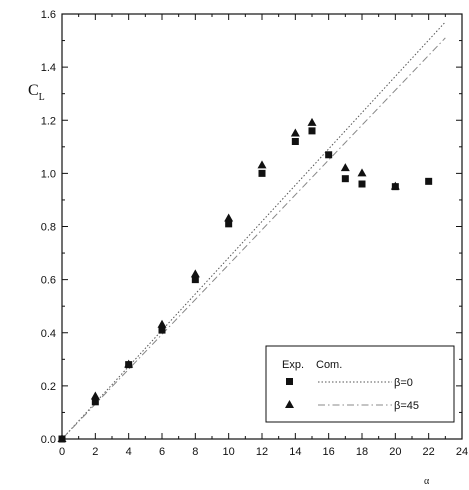 This screenshot has height=490, width=469. Describe the element at coordinates (362, 452) in the screenshot. I see `x-tick-label: 18` at that location.